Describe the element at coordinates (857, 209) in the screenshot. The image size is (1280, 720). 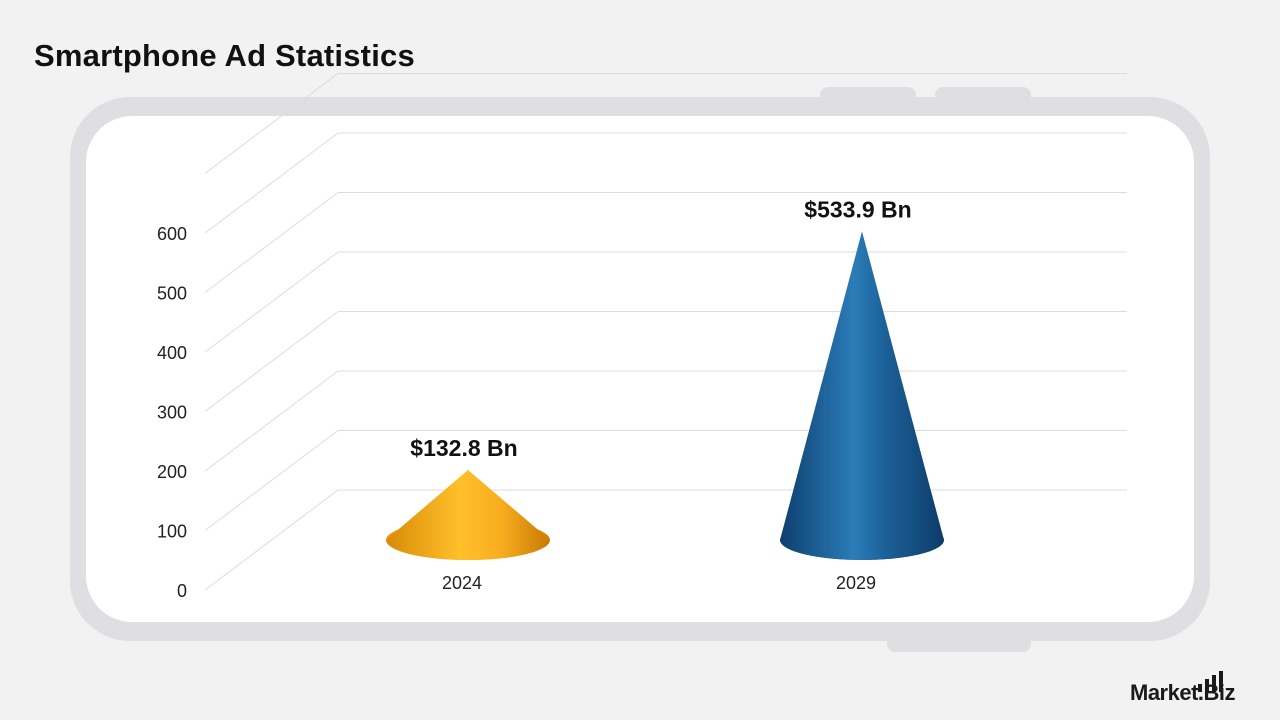
I see `data-label: $533.9 Bn` at that location.